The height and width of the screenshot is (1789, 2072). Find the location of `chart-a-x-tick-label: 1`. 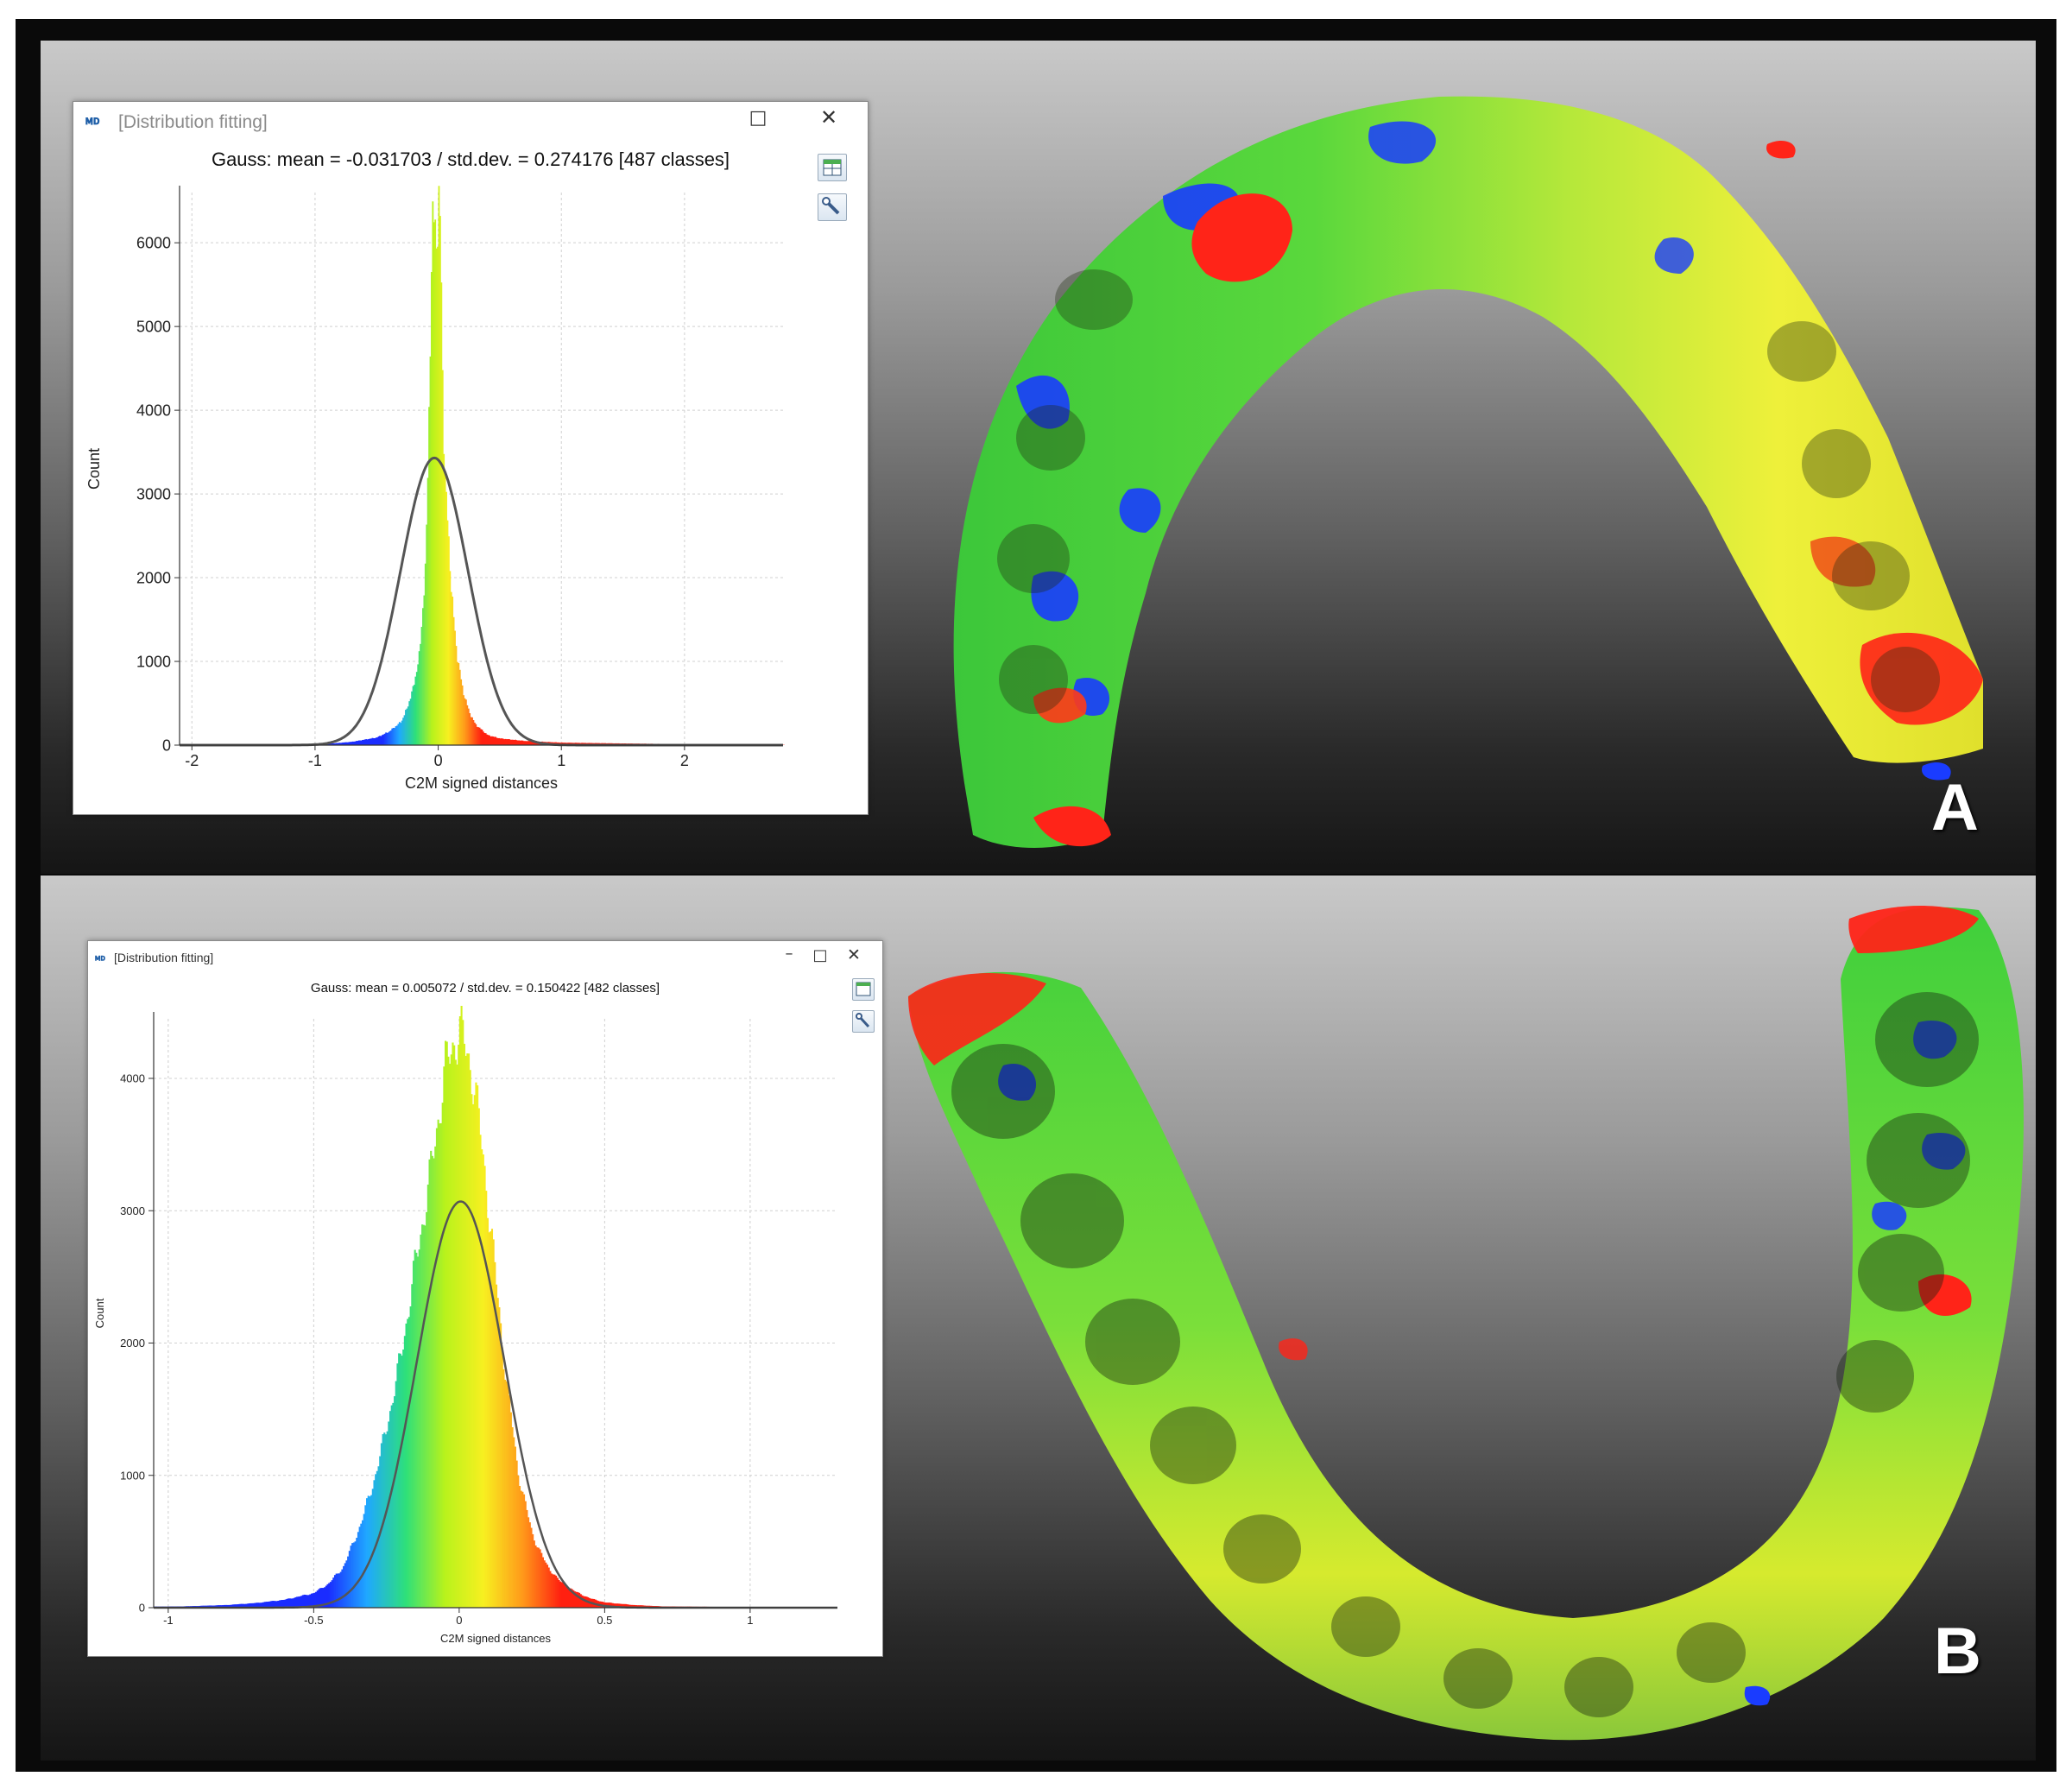

chart-a-x-tick-label: 1 is located at coordinates (561, 760).